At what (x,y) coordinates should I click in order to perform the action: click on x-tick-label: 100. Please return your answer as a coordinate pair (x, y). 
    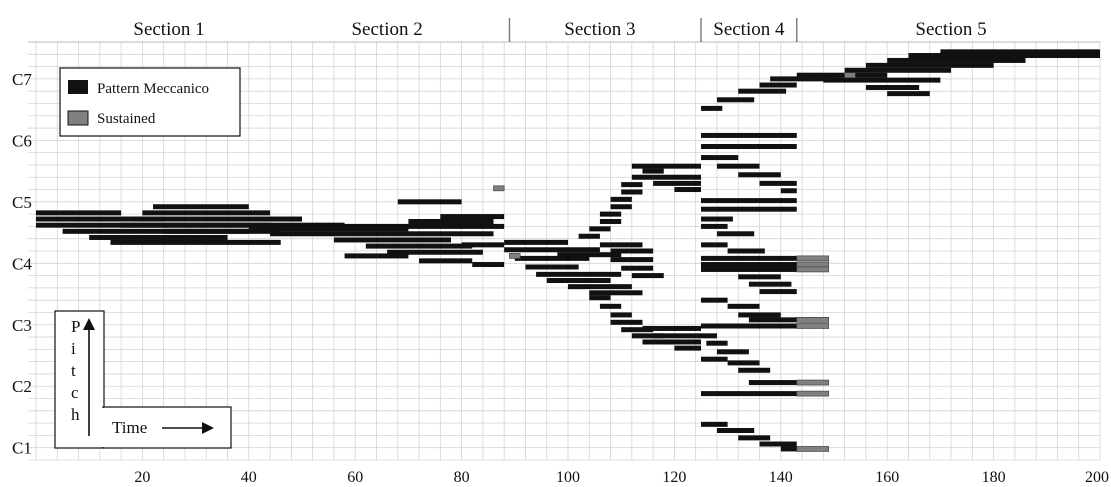
    Looking at the image, I should click on (568, 477).